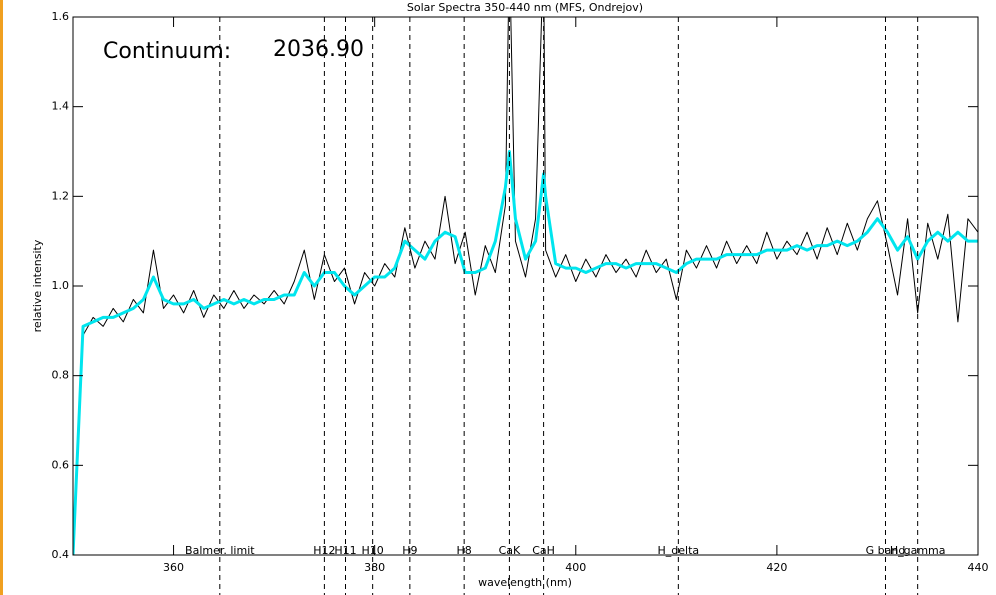  I want to click on x-tick-label: 440, so click(978, 567).